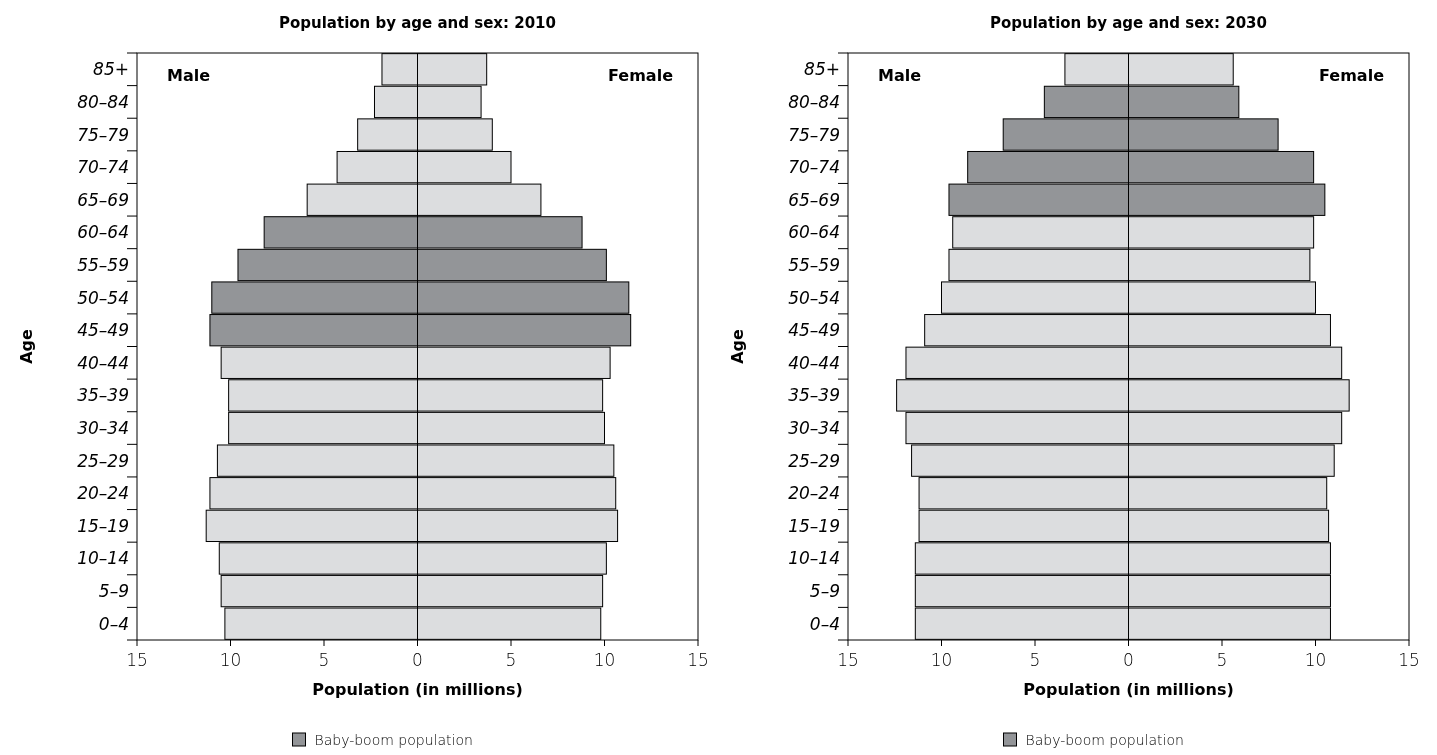 This screenshot has width=1437, height=755. Describe the element at coordinates (1128, 23) in the screenshot. I see `chart-title: Population by age and sex: 2030` at that location.